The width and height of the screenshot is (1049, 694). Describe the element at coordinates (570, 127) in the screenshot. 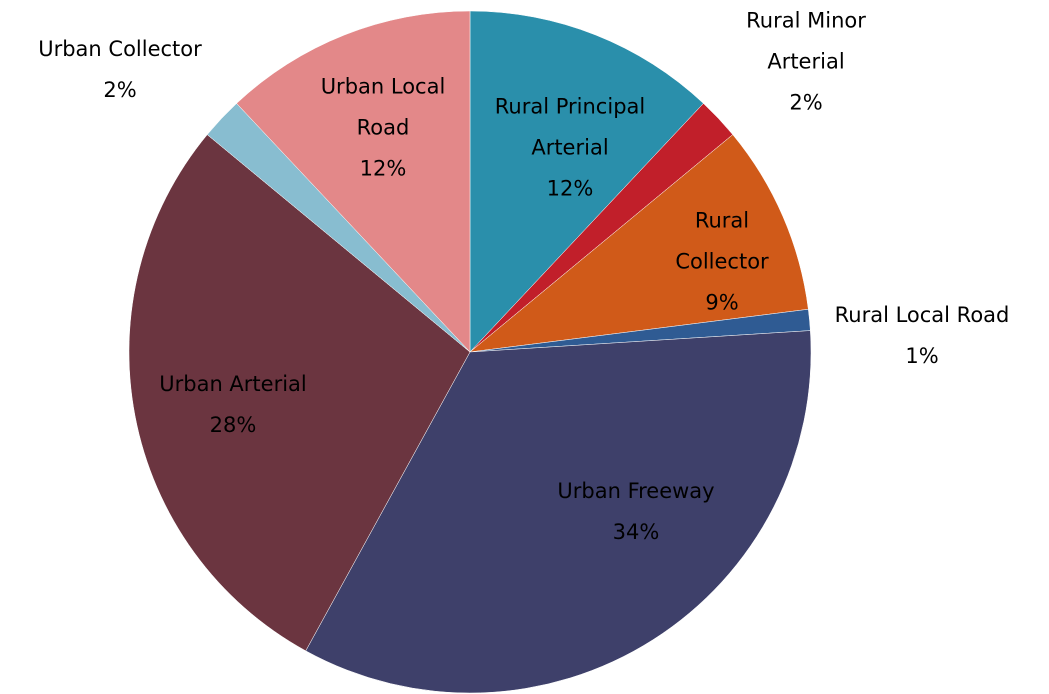

I see `category-label: Rural Principal Arterial` at that location.